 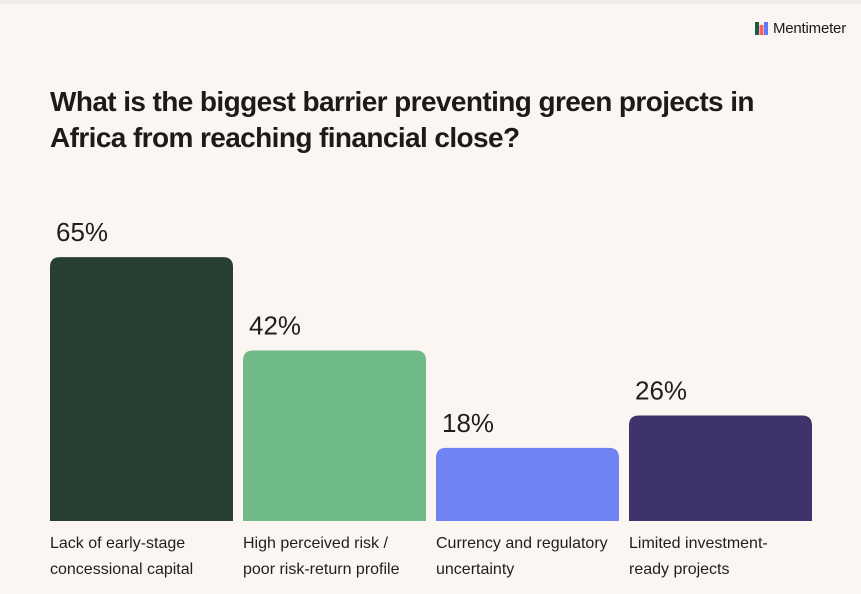 What do you see at coordinates (275, 325) in the screenshot?
I see `value-label-2: 42%` at bounding box center [275, 325].